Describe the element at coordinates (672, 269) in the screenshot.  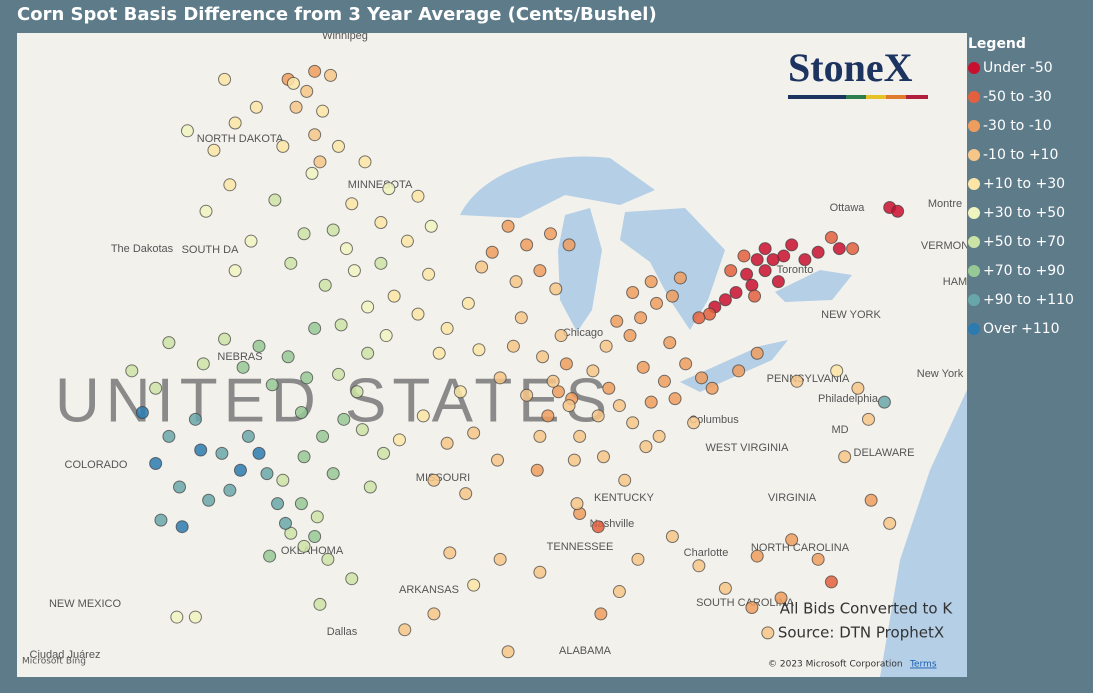
I see `lake-huron` at that location.